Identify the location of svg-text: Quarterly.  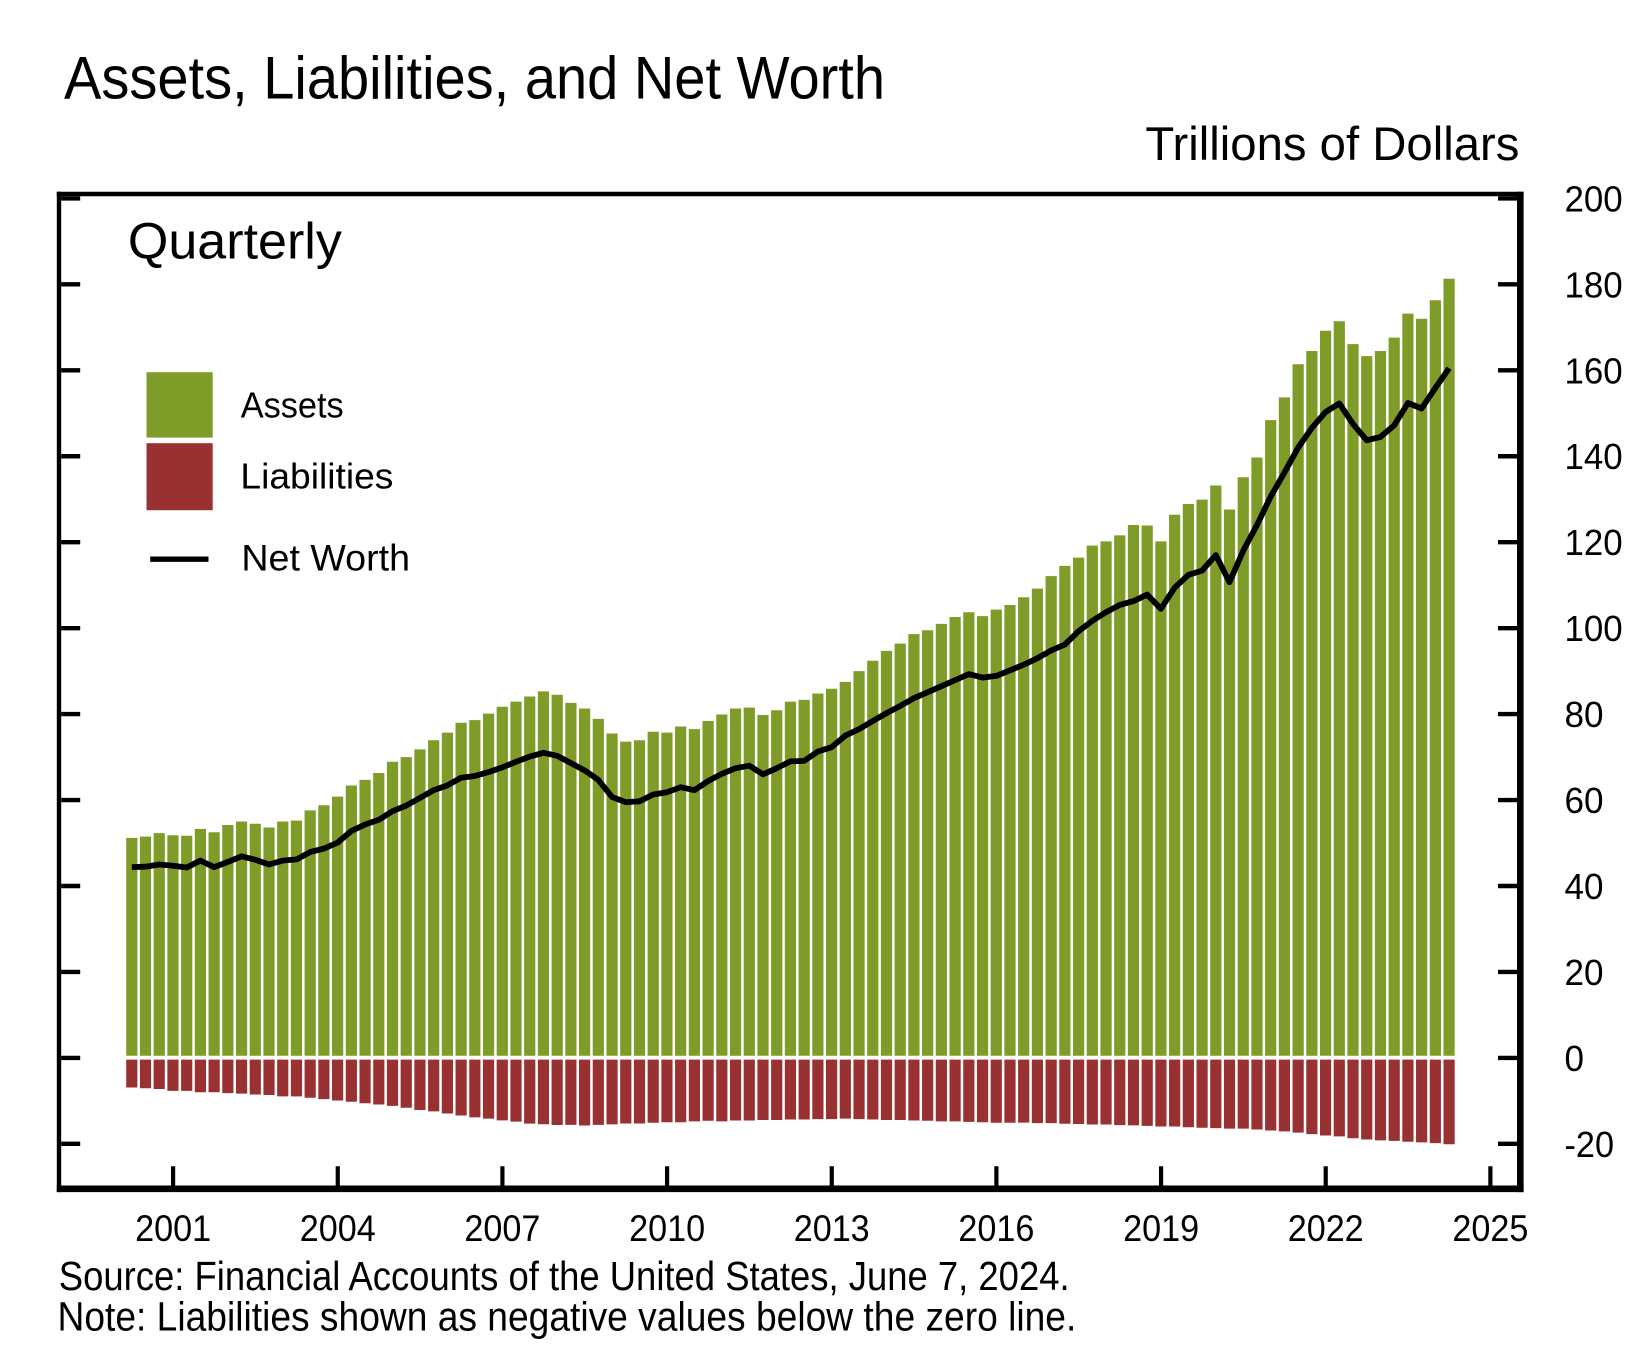
(235, 240).